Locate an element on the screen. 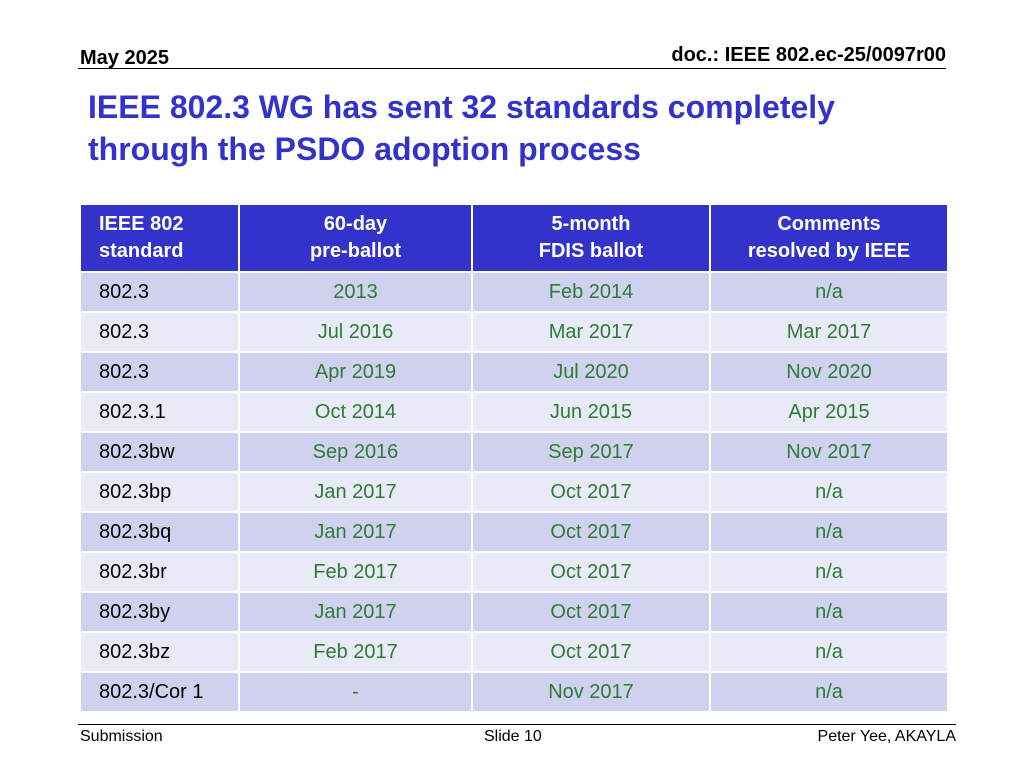 The width and height of the screenshot is (1024, 768). cell-comments: Mar 2017 is located at coordinates (829, 332).